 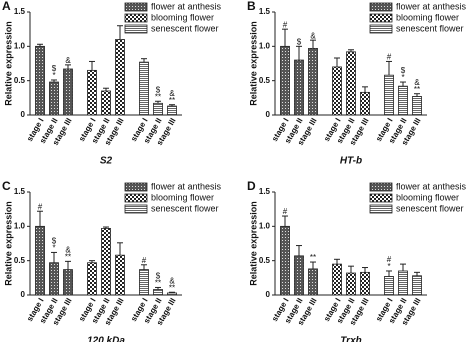 I want to click on panel-letter: C, so click(x=6, y=186).